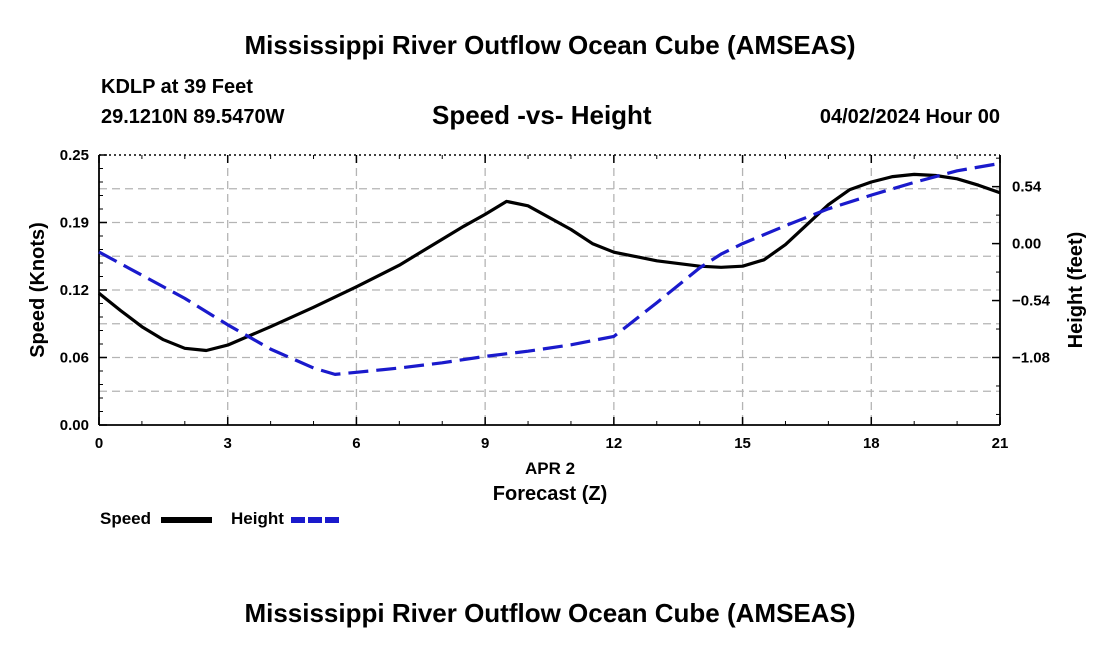 This screenshot has width=1100, height=650. What do you see at coordinates (550, 494) in the screenshot?
I see `x-axis-label: Forecast (Z)` at bounding box center [550, 494].